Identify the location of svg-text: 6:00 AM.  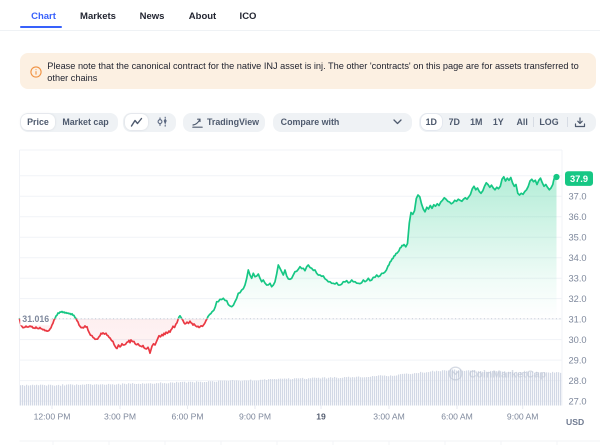
(457, 416).